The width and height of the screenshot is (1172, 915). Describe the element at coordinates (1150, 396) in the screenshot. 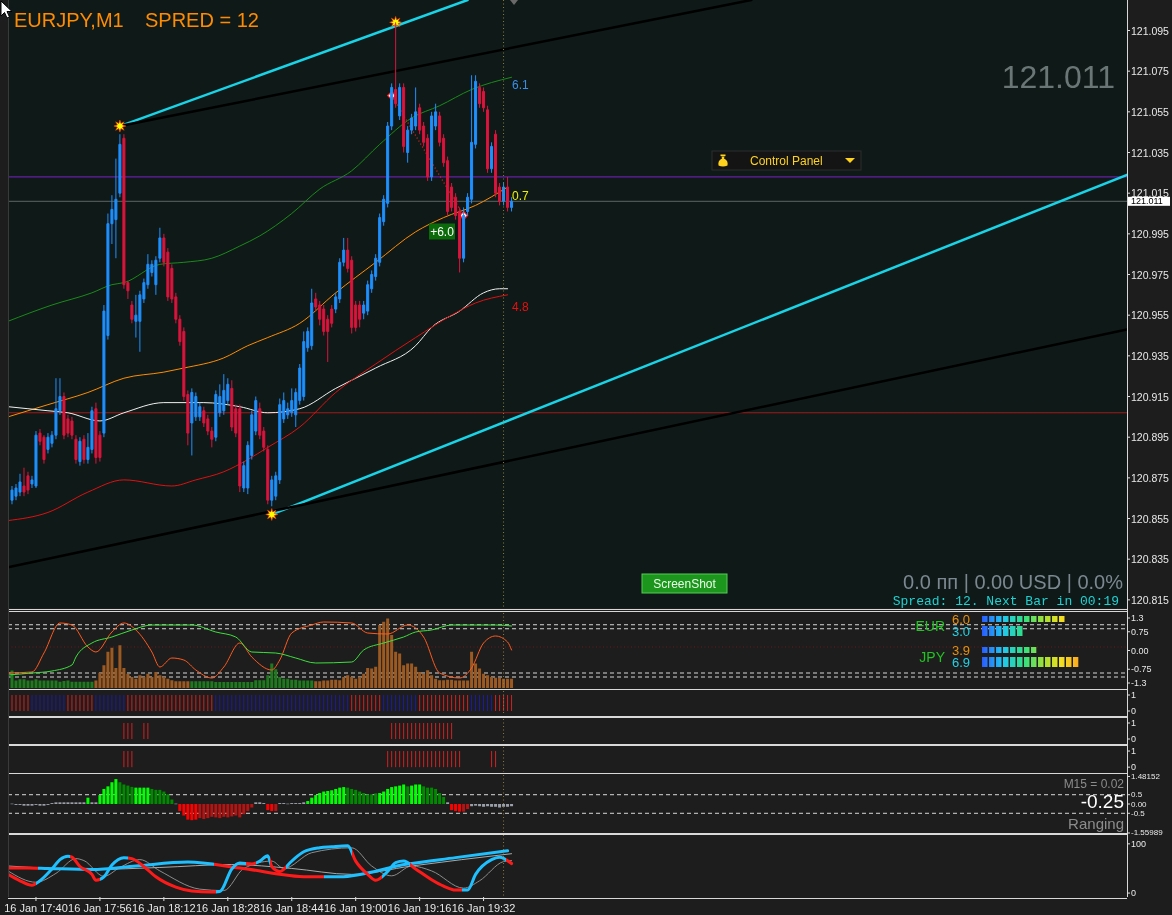

I see `y-tick-label: 120.915` at that location.